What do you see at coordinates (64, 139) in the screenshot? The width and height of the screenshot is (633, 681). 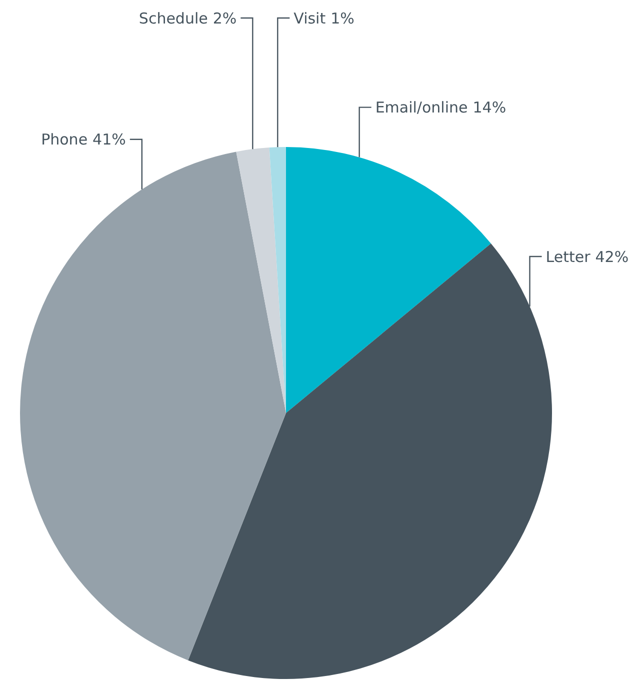 I see `slice-label: Phone` at bounding box center [64, 139].